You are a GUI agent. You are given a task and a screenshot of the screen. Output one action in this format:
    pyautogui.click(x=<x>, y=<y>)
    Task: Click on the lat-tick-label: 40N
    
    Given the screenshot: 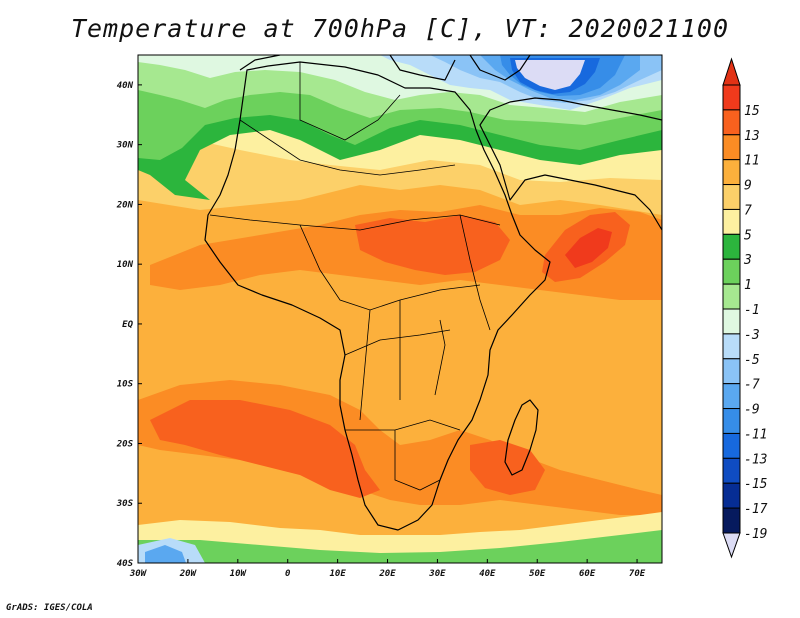 What is the action you would take?
    pyautogui.click(x=125, y=86)
    